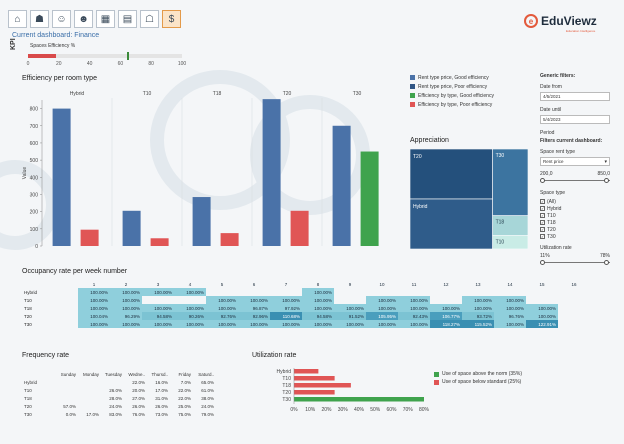 This screenshot has width=624, height=444. I want to click on utilization-slider, so click(575, 263).